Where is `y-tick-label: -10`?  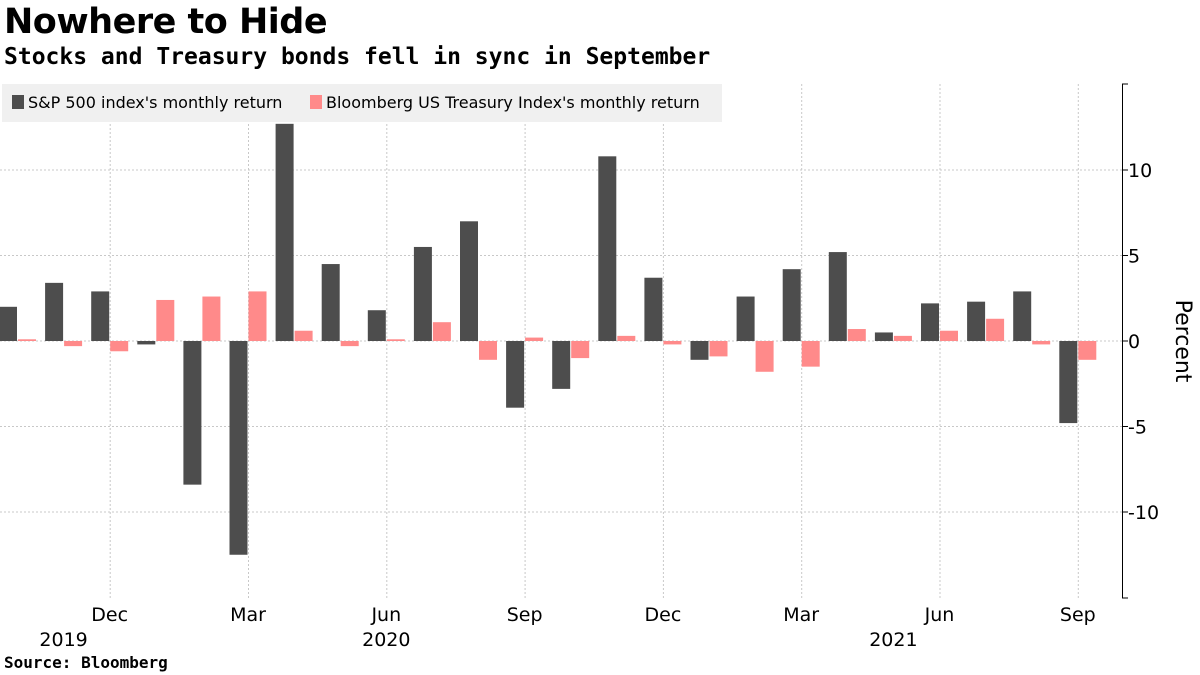 y-tick-label: -10 is located at coordinates (1143, 513).